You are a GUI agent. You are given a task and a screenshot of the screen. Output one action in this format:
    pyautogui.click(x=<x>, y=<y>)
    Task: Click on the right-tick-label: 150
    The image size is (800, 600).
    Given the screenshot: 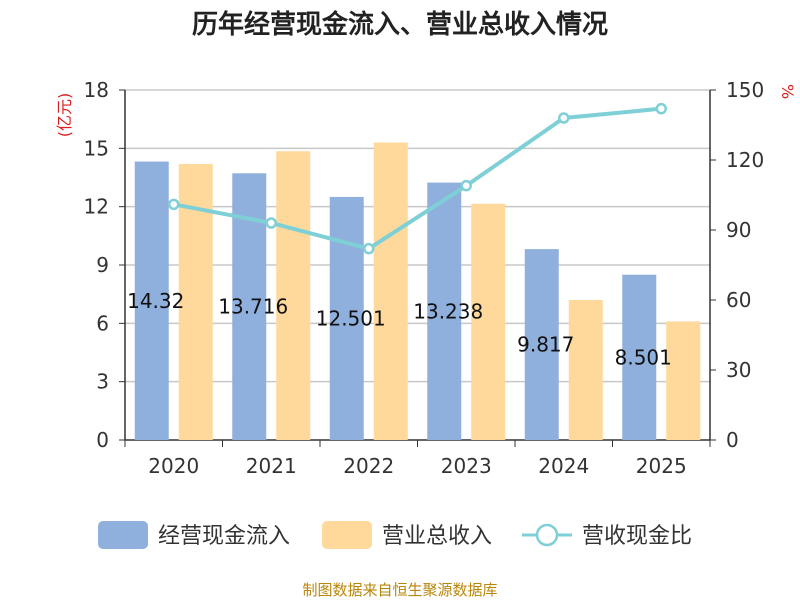 What is the action you would take?
    pyautogui.click(x=745, y=90)
    